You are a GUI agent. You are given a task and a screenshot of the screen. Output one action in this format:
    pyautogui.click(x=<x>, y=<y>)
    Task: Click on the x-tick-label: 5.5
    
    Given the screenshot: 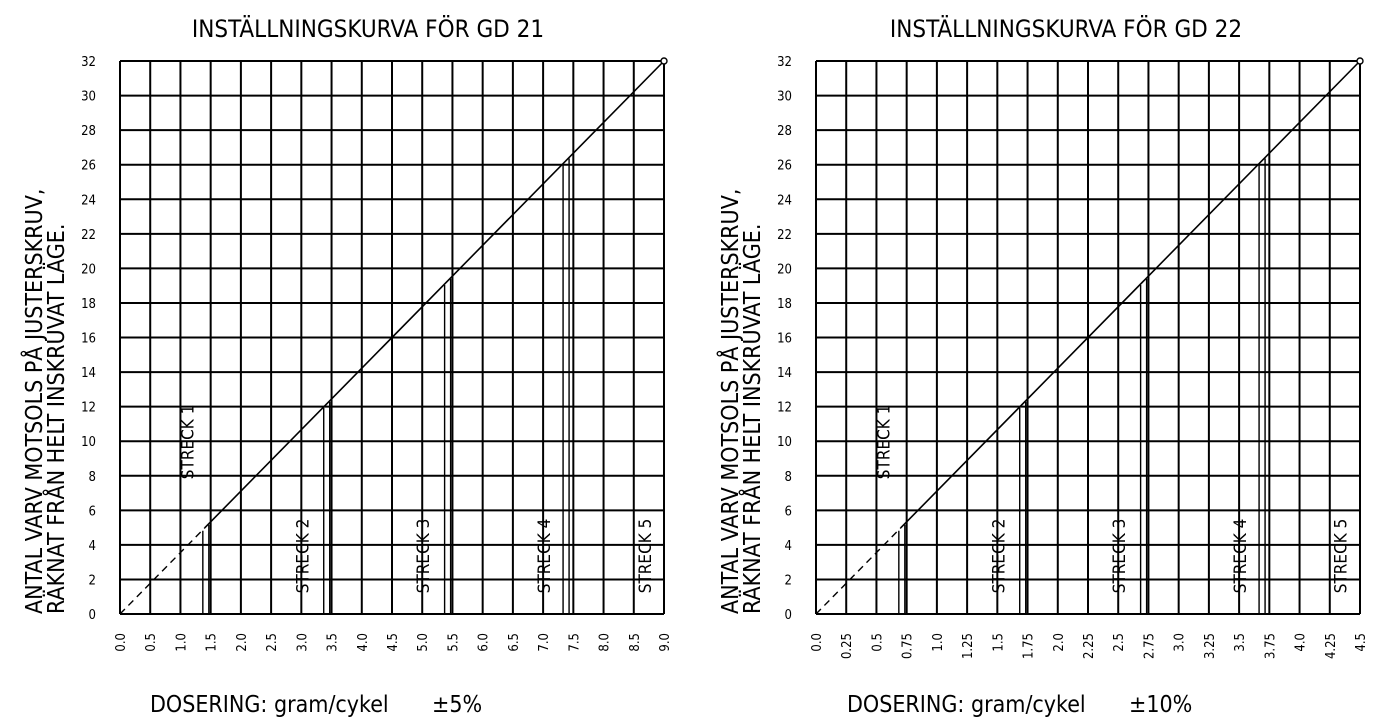 What is the action you would take?
    pyautogui.click(x=453, y=642)
    